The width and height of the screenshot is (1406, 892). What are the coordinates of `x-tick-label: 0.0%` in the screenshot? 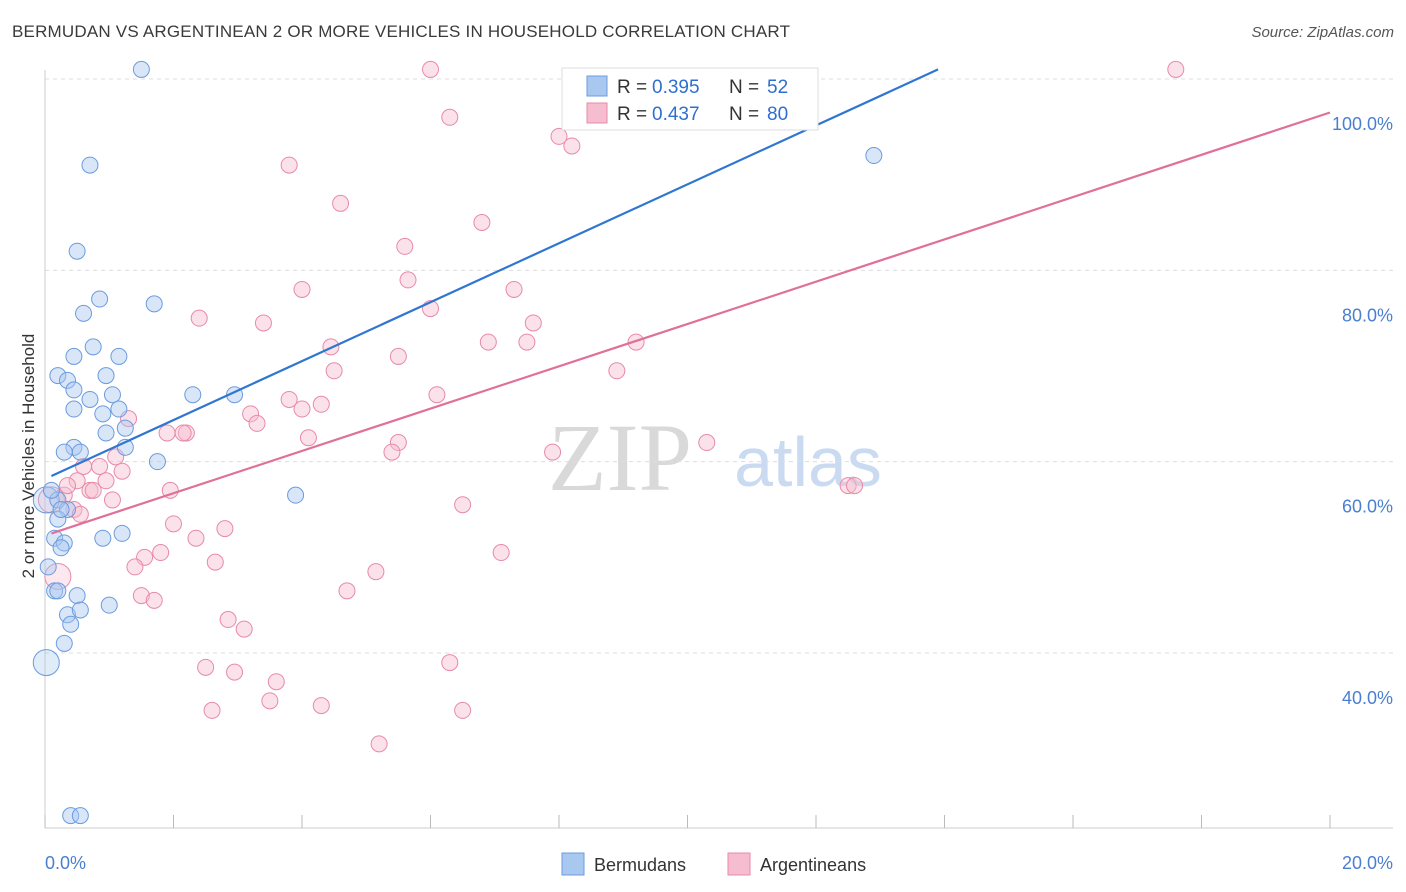 It's located at (65, 863).